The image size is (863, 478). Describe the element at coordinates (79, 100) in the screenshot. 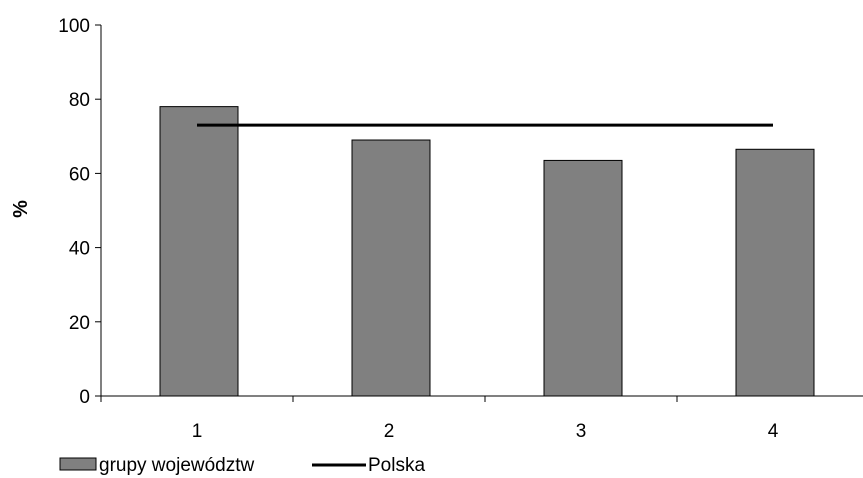

I see `y-tick-label: 80` at that location.